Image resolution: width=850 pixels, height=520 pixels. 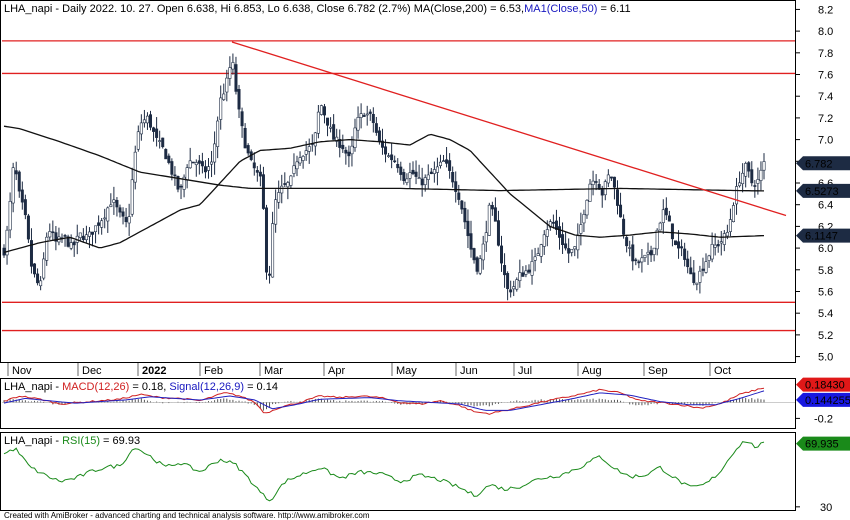 I want to click on month-label: Jun, so click(x=469, y=371).